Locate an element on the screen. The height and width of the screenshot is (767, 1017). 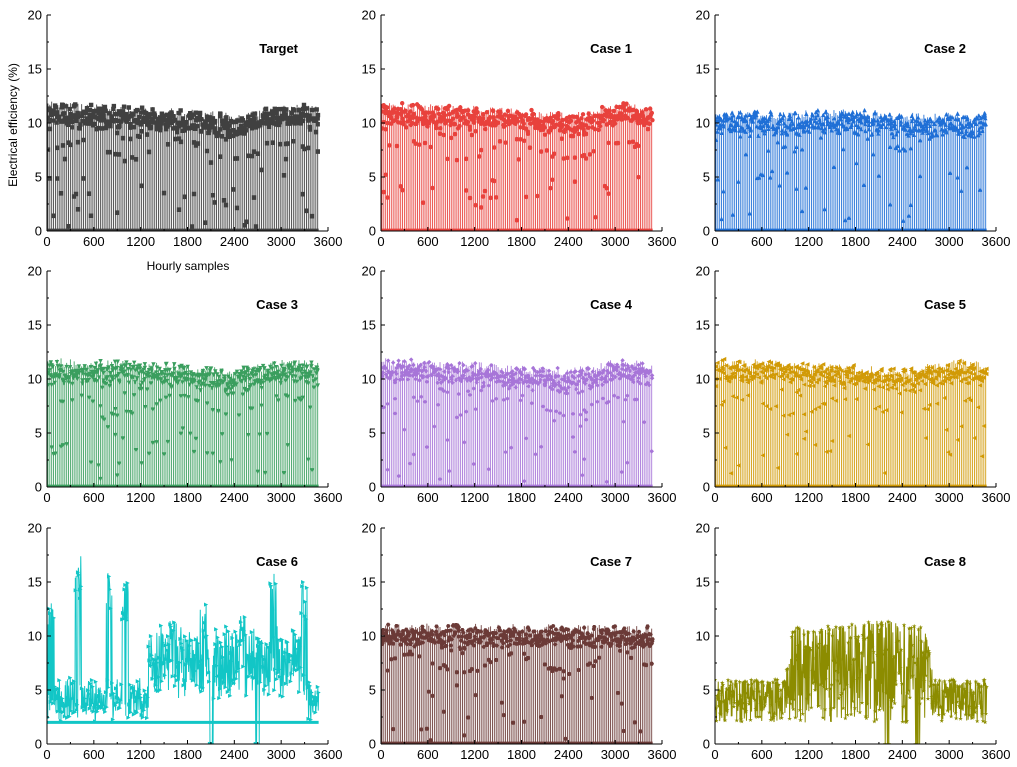
panel-7: 0 5 10 15 20 0 600 1200 1800 2400 3000 3600 Case 6 is located at coordinates (185, 642).